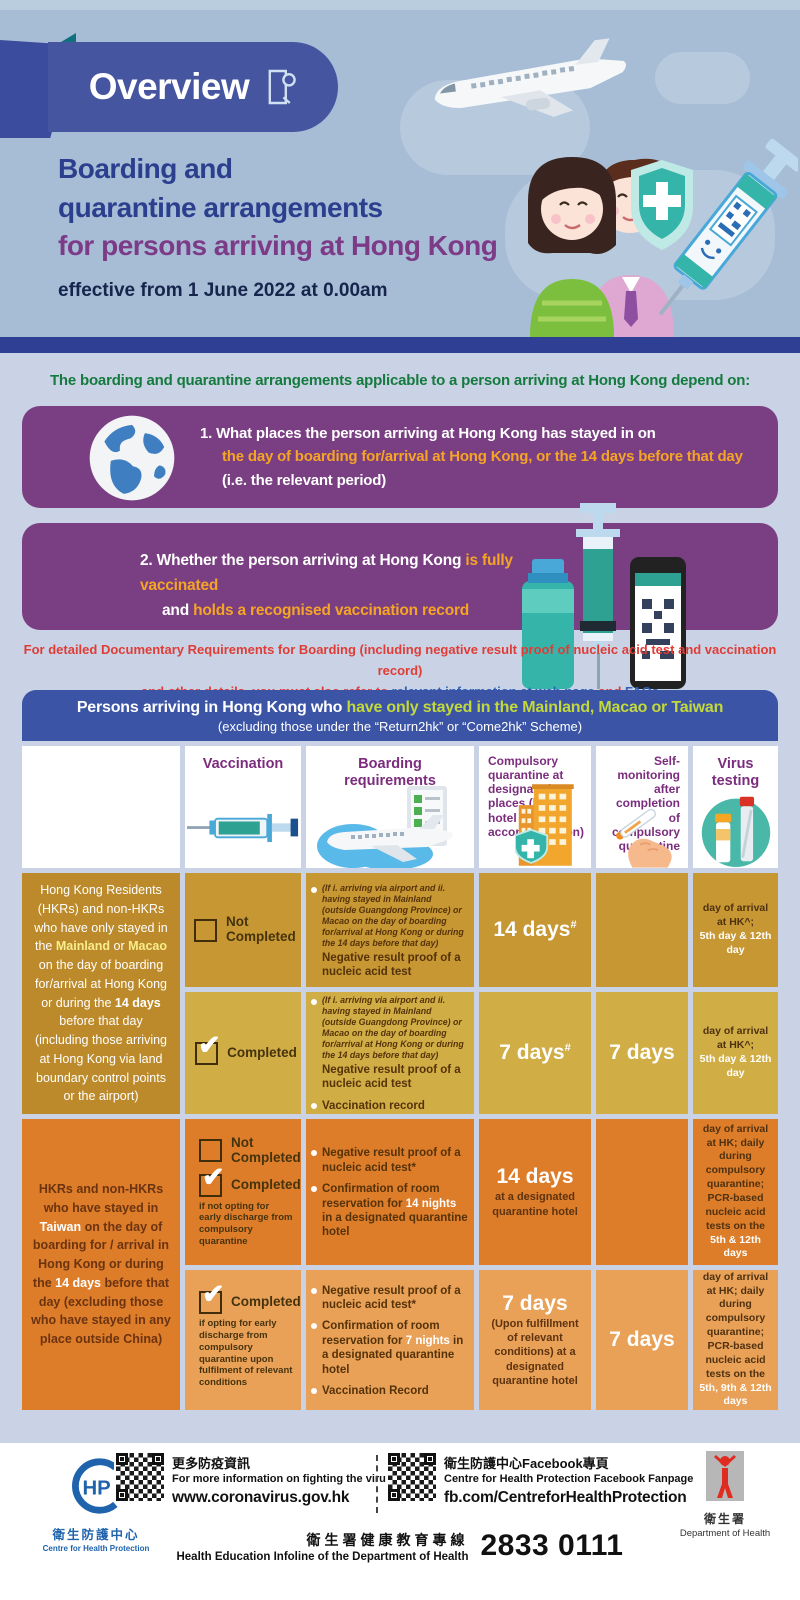  I want to click on chp-name-chinese: 衛生防護中心, so click(96, 1535).